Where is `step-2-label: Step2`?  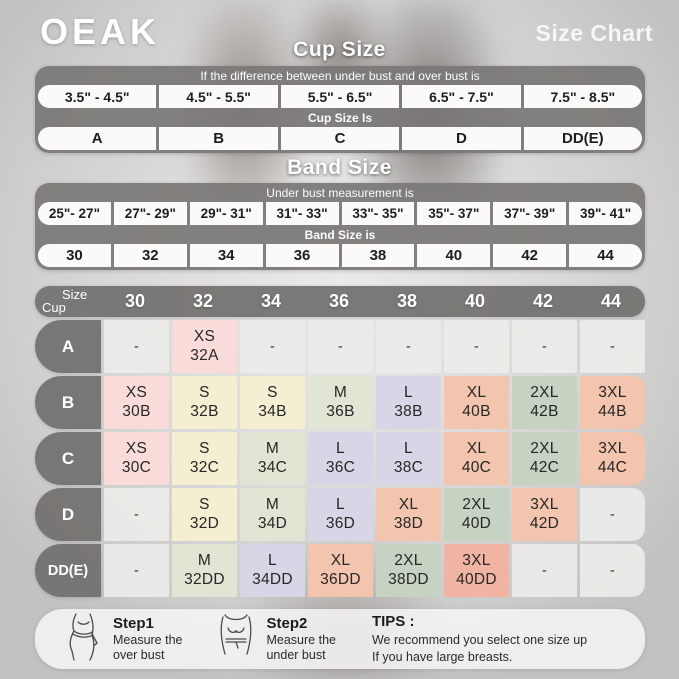
step-2-label: Step2 is located at coordinates (287, 624).